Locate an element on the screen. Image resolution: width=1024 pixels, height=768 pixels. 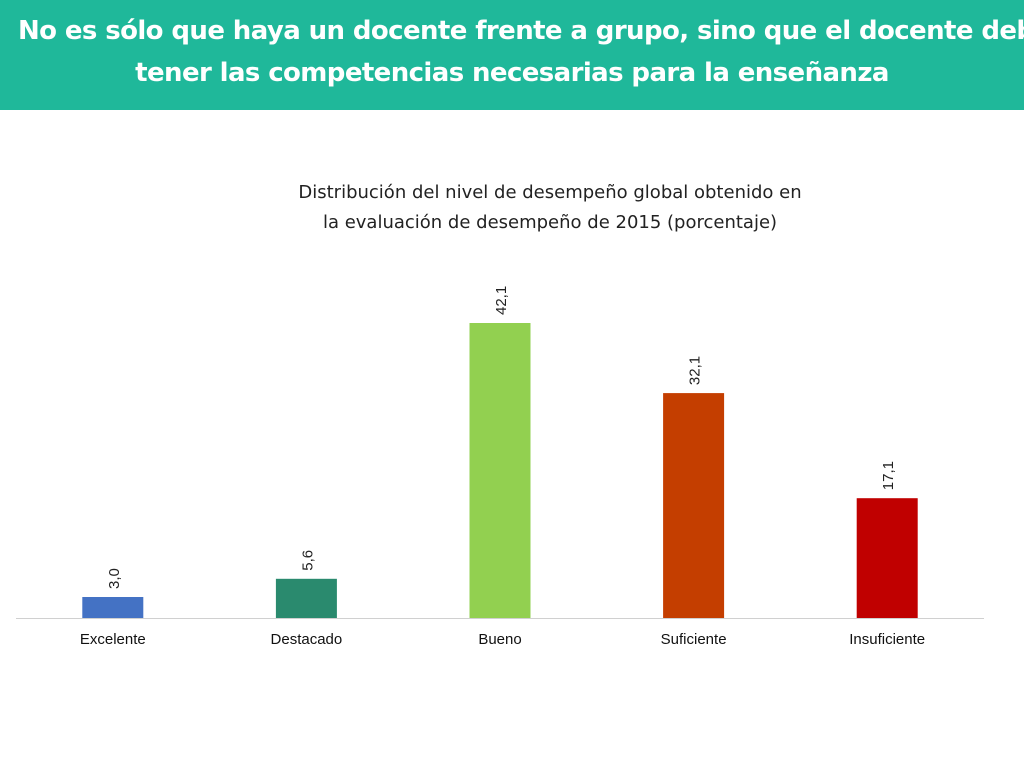
data-label-excelente: 3,0 is located at coordinates (114, 578).